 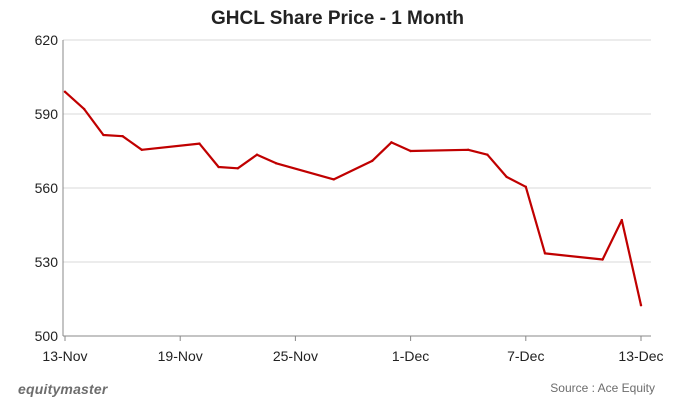 I want to click on x-tick-label: 13-Dec, so click(x=640, y=356).